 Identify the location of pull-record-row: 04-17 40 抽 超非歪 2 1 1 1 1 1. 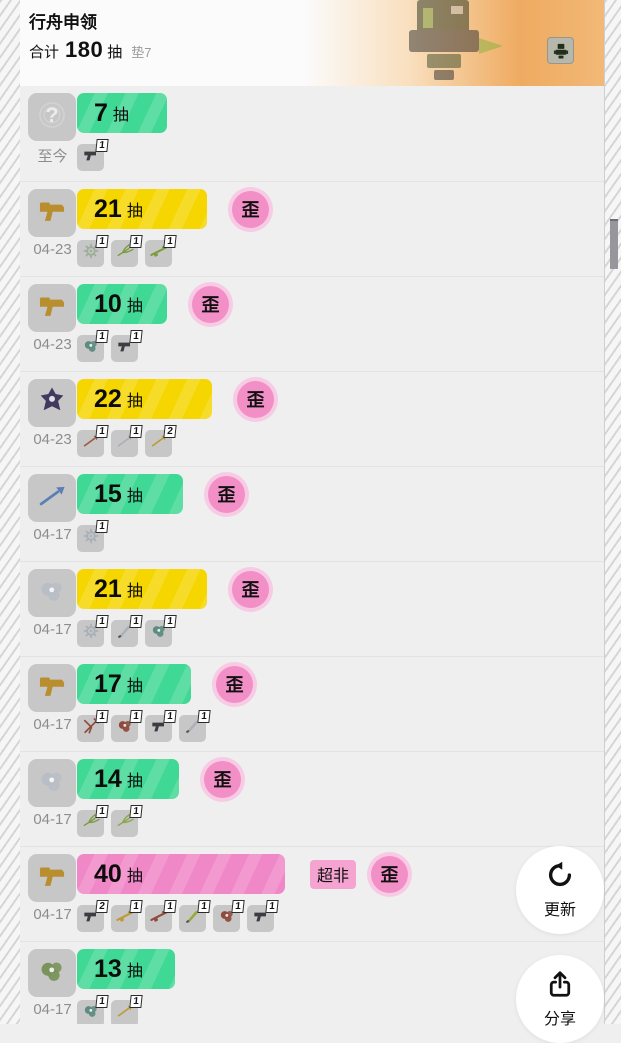
(312, 893).